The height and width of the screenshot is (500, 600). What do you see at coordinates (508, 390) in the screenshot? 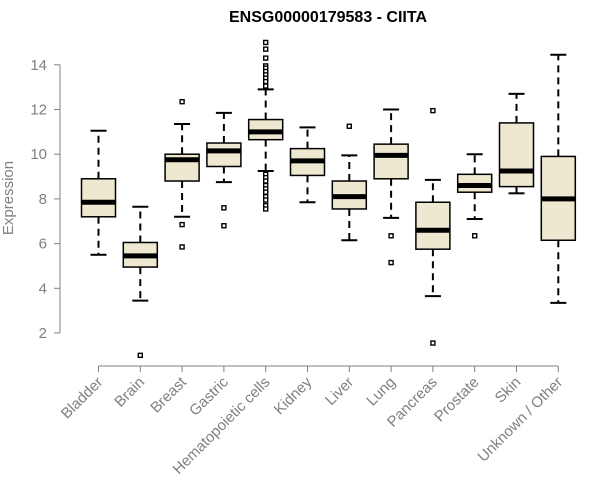
I see `x-tick-label: Skin` at bounding box center [508, 390].